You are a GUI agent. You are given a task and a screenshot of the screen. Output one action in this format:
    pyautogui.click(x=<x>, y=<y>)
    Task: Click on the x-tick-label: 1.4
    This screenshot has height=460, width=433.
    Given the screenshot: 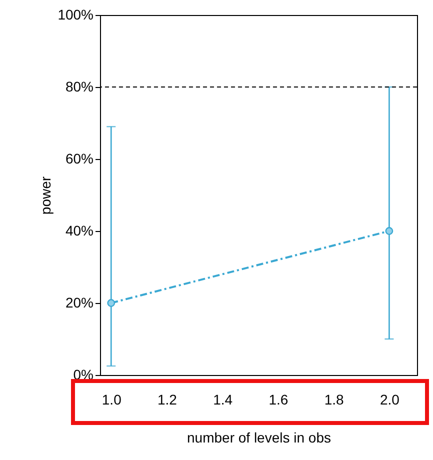 What is the action you would take?
    pyautogui.click(x=223, y=400)
    